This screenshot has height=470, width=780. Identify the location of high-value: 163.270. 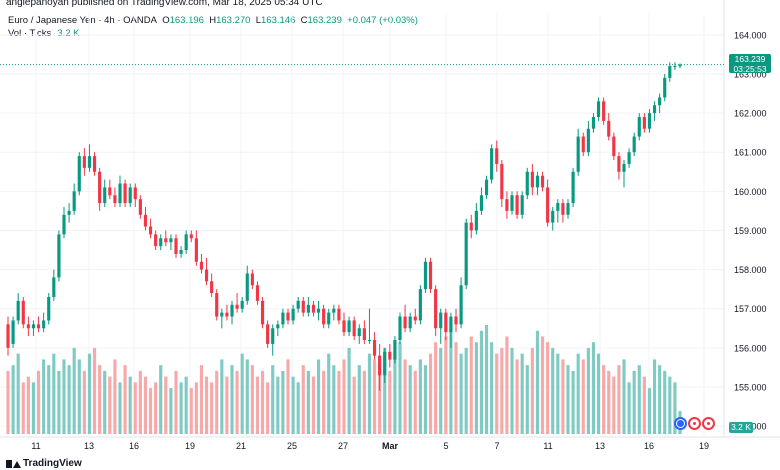
(233, 20).